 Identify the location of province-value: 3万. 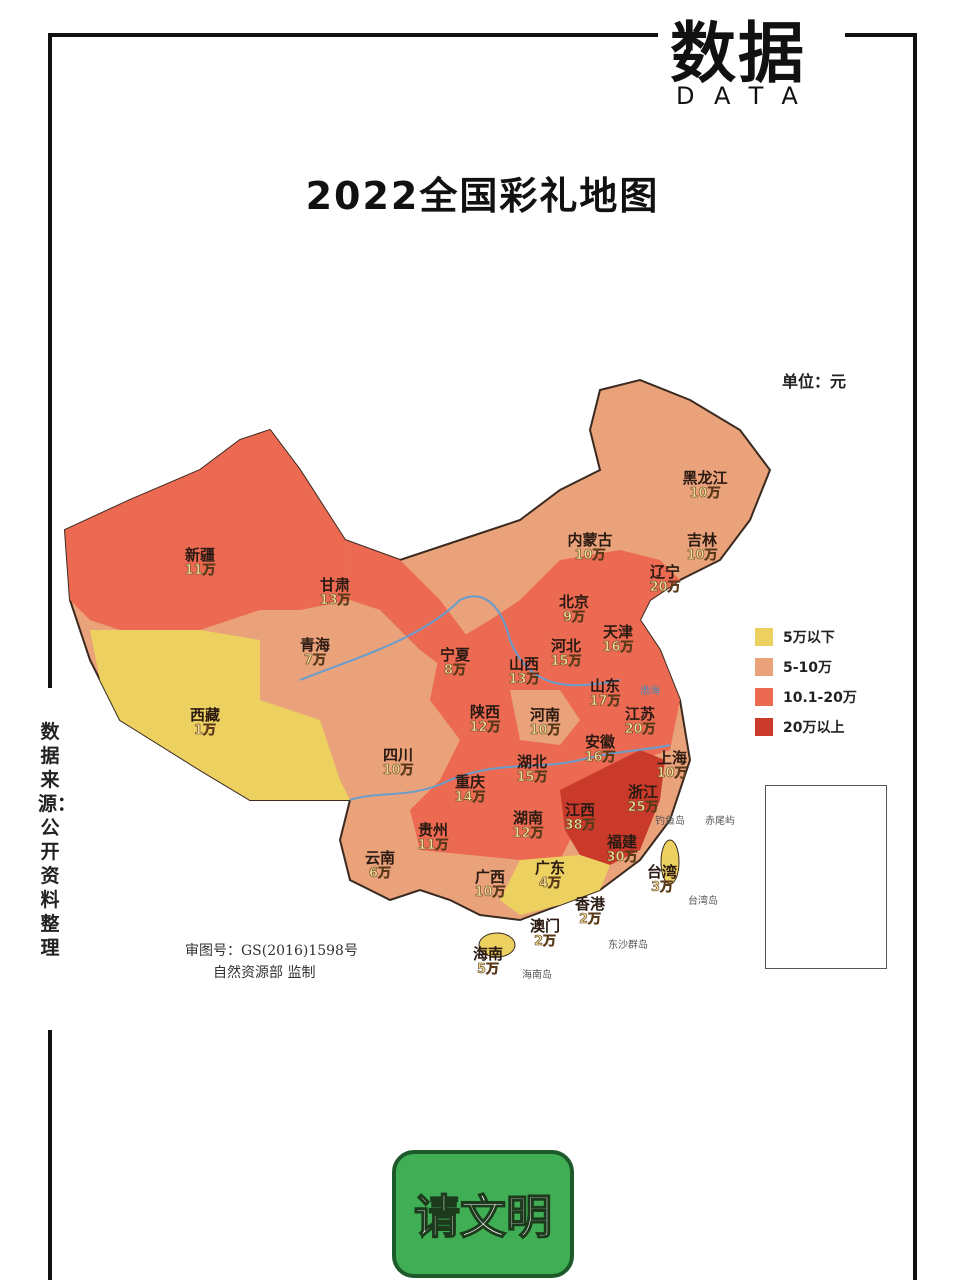
(662, 888).